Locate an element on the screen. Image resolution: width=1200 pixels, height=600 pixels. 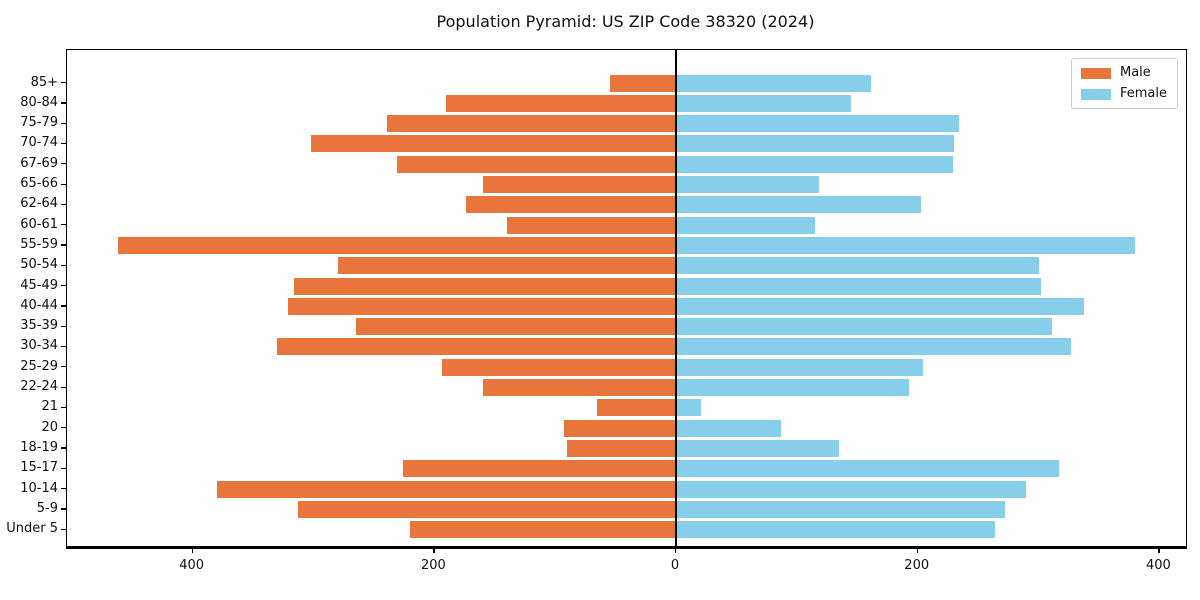
ytick-label-25-29: 25-29 is located at coordinates (39, 366).